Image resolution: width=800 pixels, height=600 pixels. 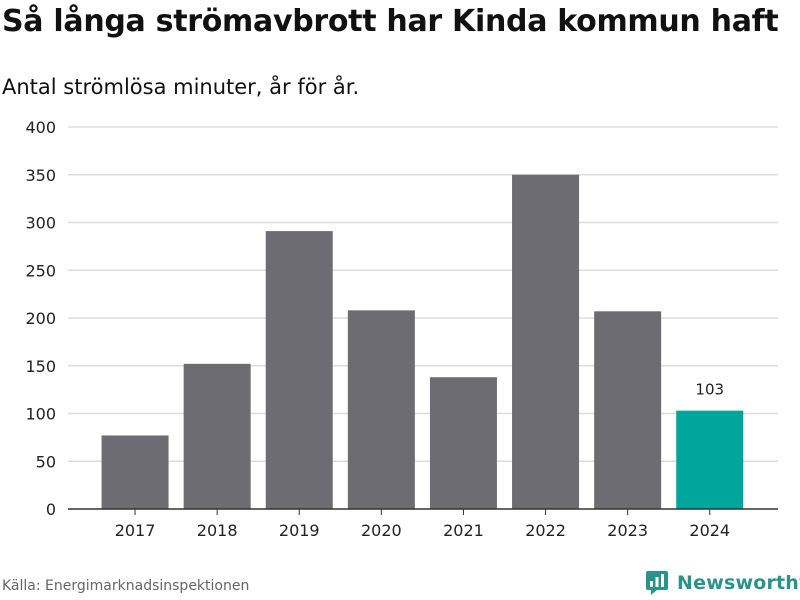 I want to click on y-tick-label: 0, so click(x=51, y=509).